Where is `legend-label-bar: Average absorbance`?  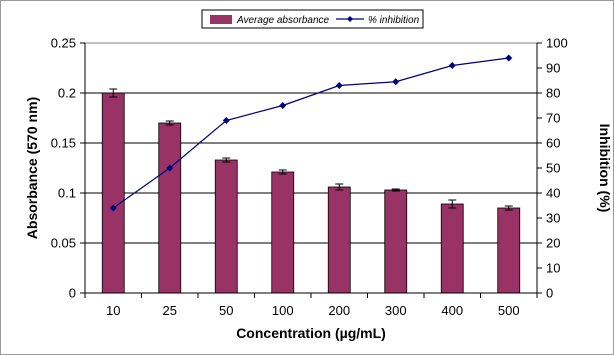 legend-label-bar: Average absorbance is located at coordinates (283, 20).